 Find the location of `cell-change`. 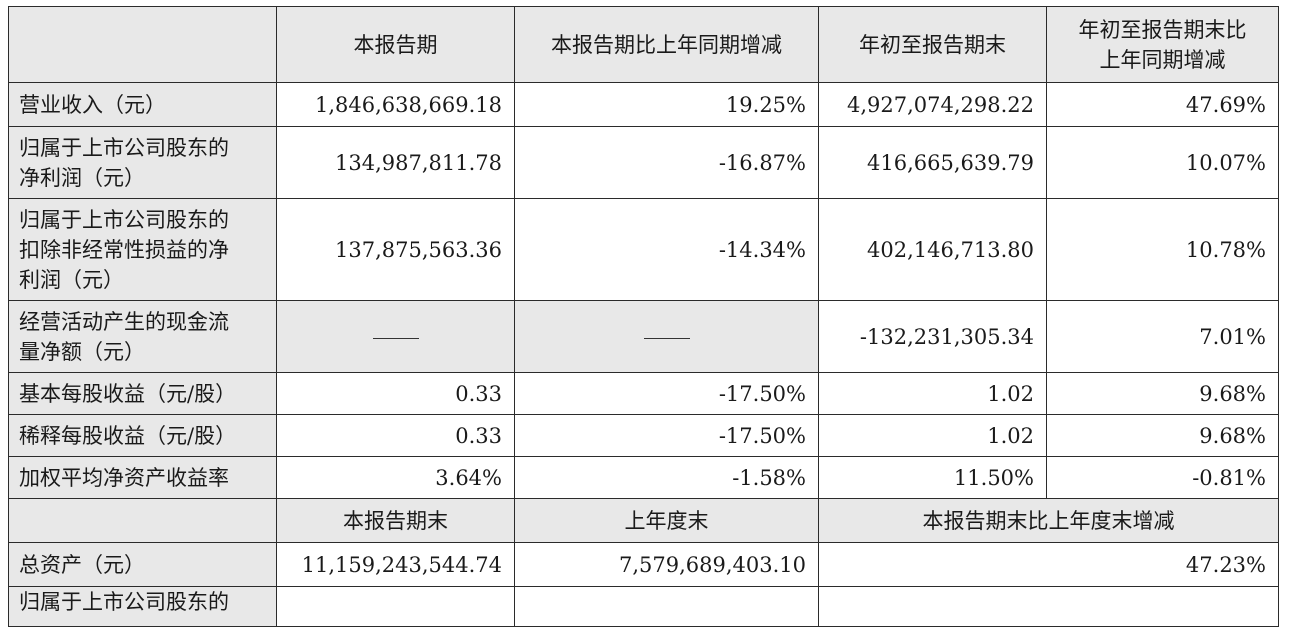

cell-change is located at coordinates (1048, 606).